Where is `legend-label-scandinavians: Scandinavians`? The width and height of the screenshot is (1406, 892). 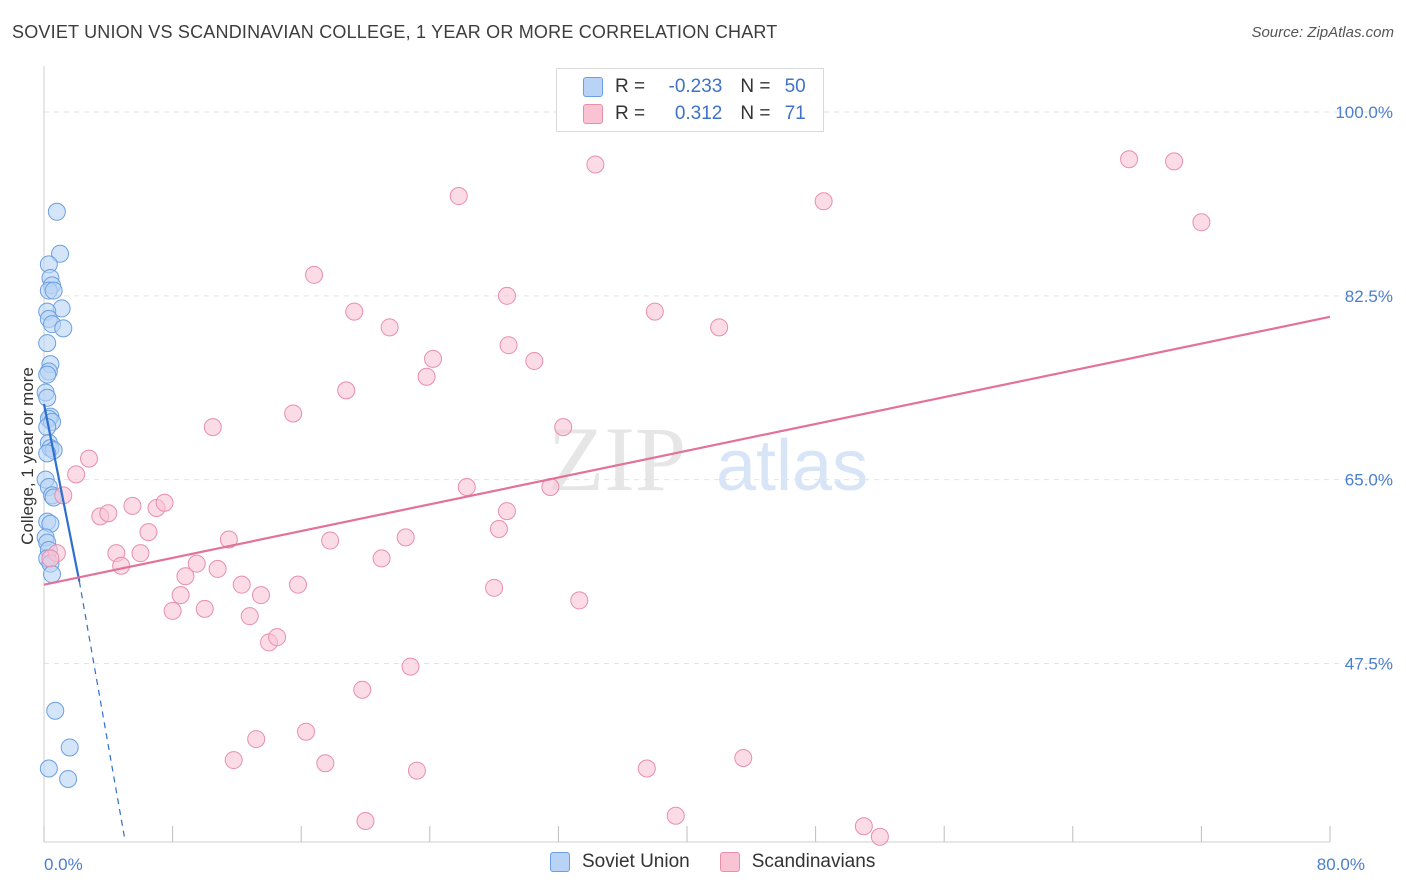
legend-label-scandinavians: Scandinavians is located at coordinates (813, 861).